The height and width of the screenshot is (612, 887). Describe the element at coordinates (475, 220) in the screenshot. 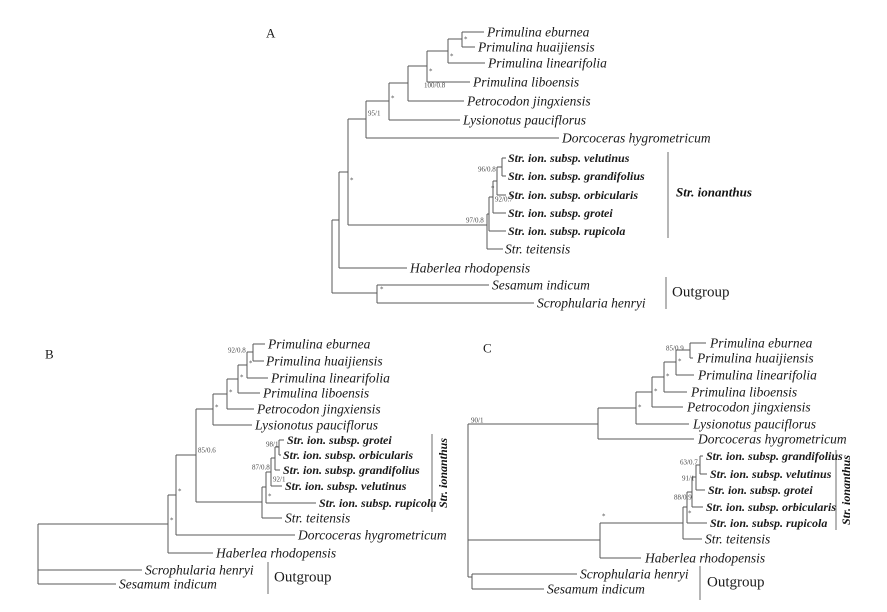

I see `support-value: 97/0.8` at that location.